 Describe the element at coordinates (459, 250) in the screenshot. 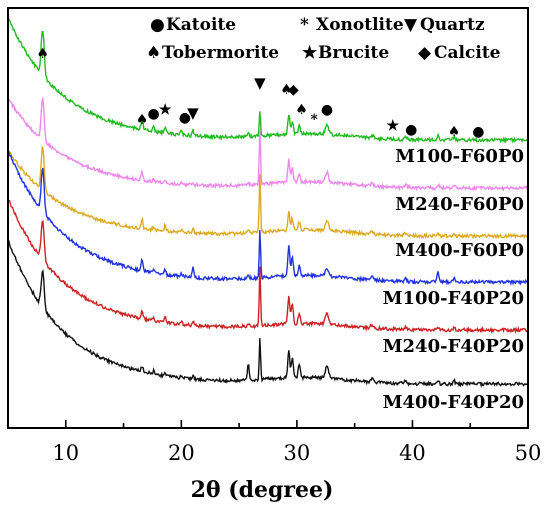

I see `series-label: M400-F60P0` at that location.